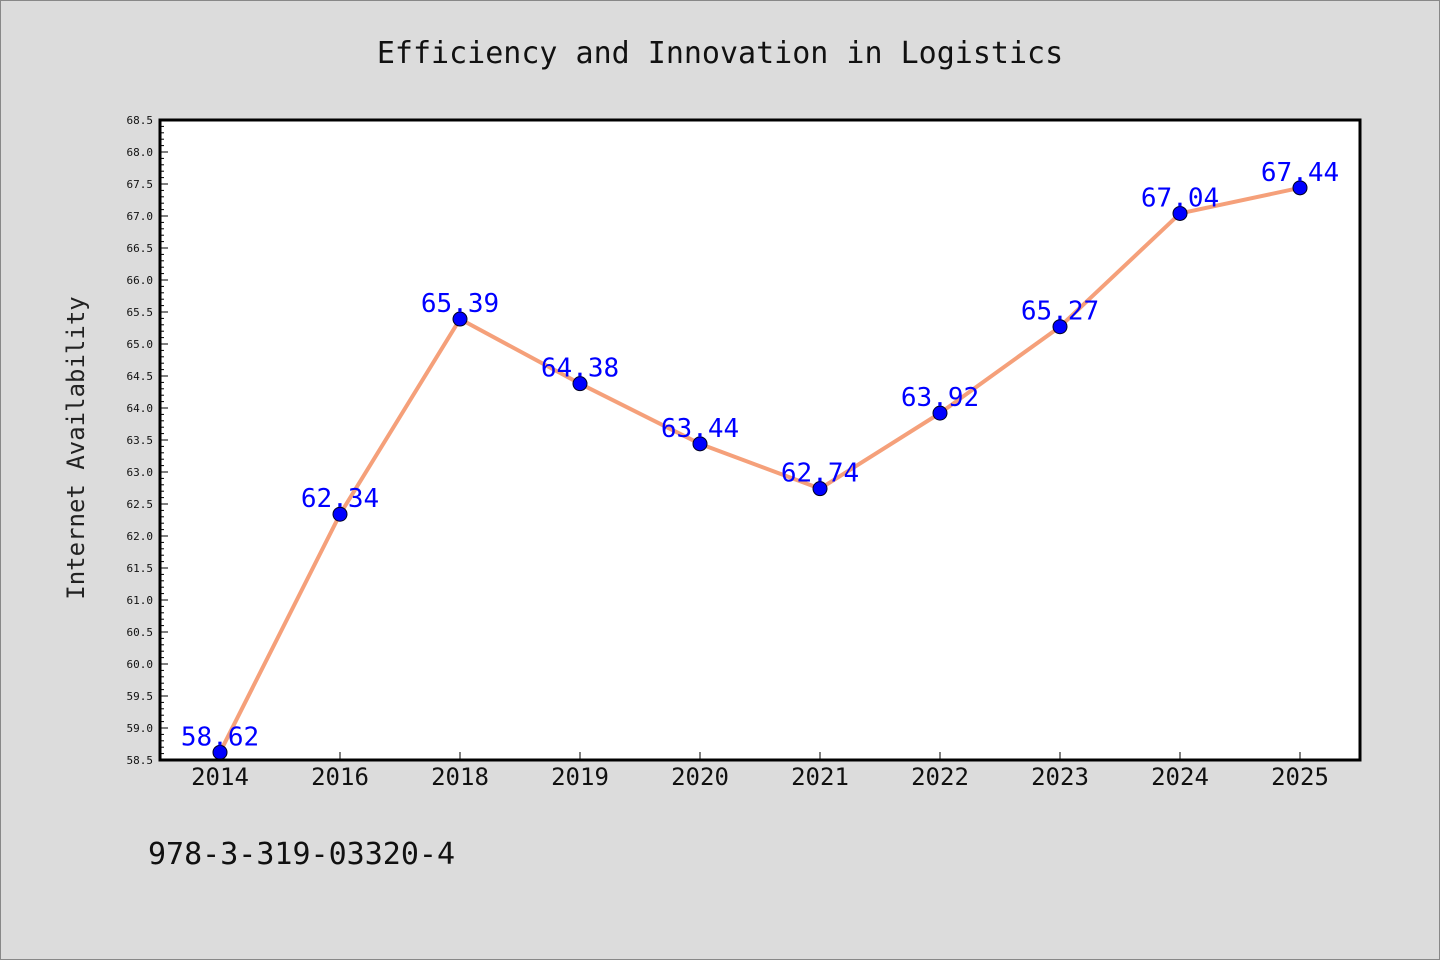  I want to click on y-tick-label: 62.0, so click(140, 536).